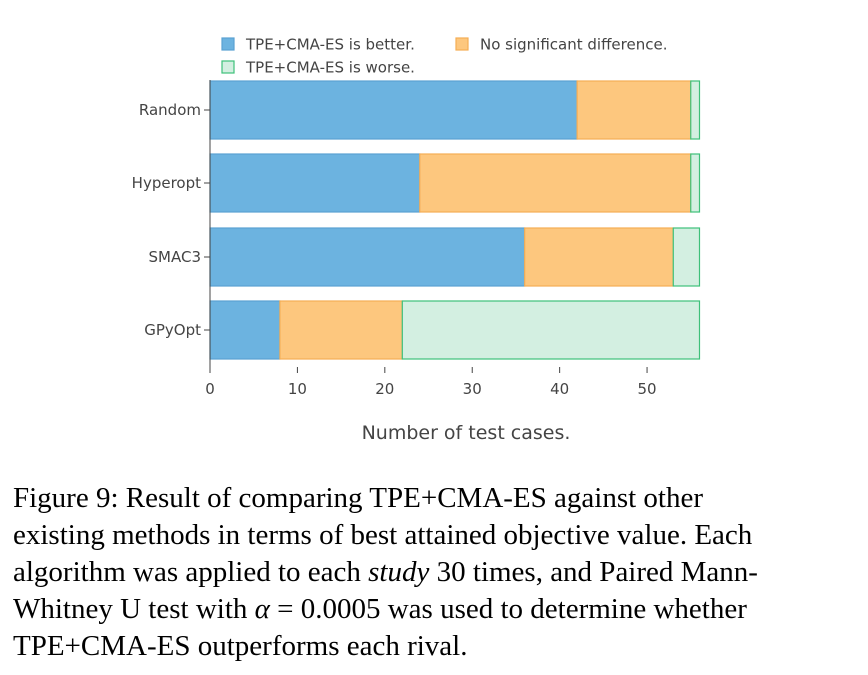 The width and height of the screenshot is (868, 675). I want to click on x-tick-label: 50, so click(647, 389).